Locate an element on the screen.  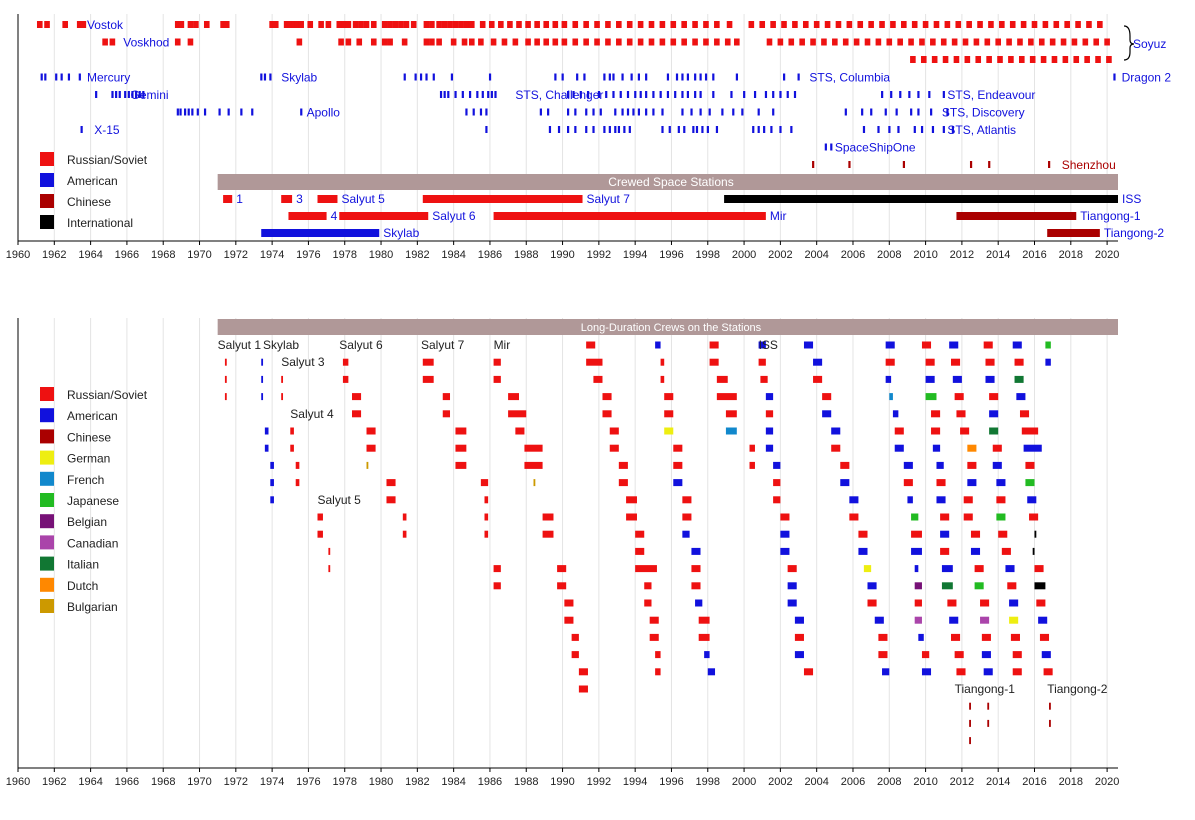
station-crew-label-salyut-6: Salyut 6 is located at coordinates (361, 345).